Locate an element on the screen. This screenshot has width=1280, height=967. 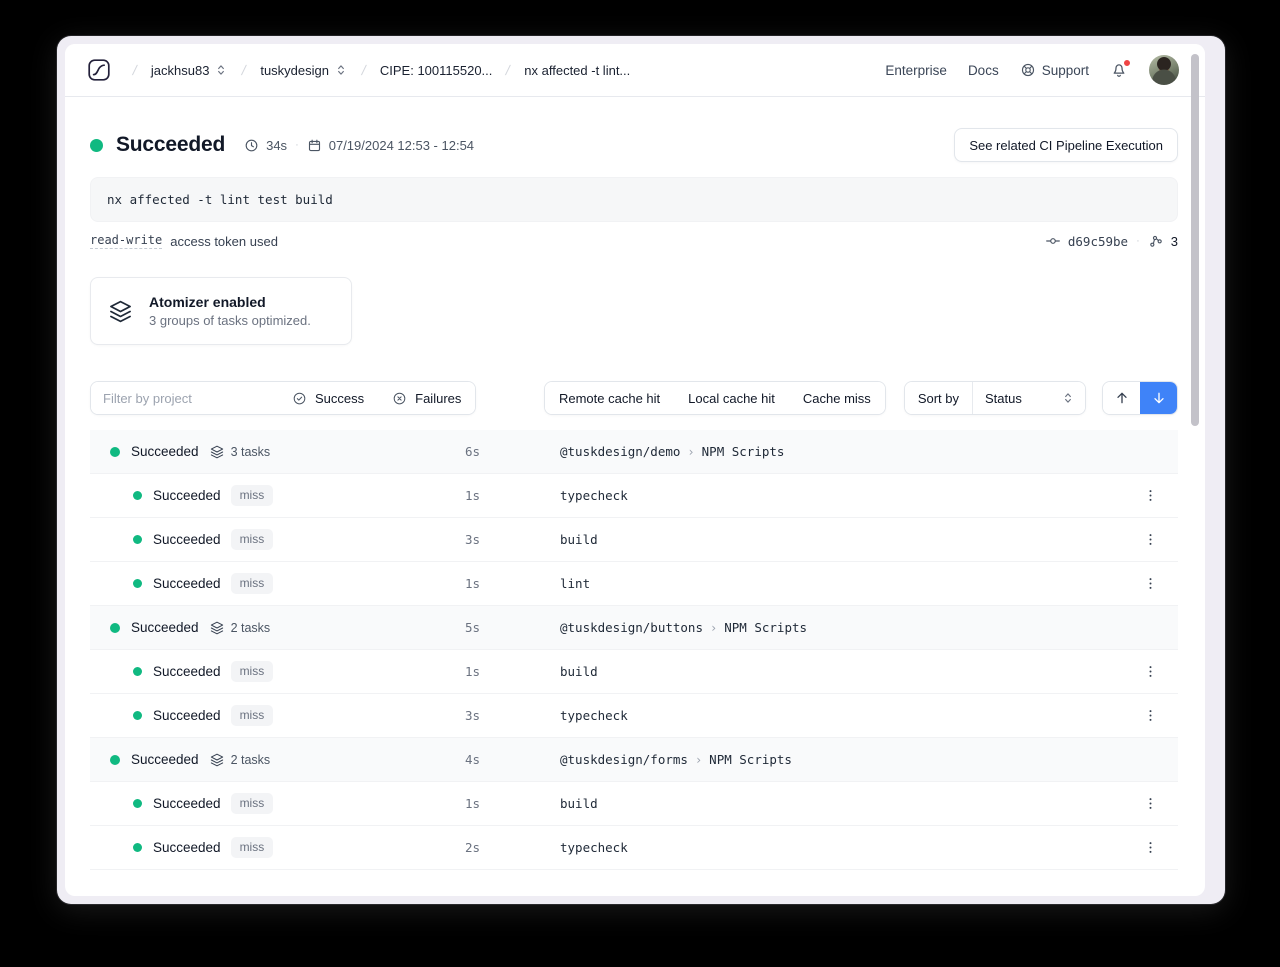
commit-info: d69c59be · 3 is located at coordinates (1111, 241).